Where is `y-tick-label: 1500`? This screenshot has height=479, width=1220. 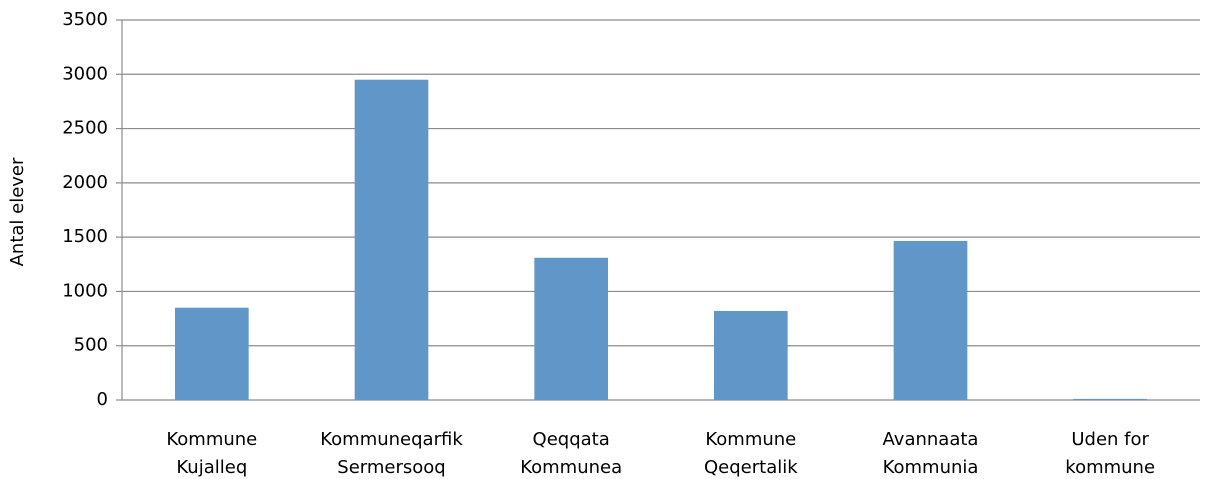 y-tick-label: 1500 is located at coordinates (85, 236).